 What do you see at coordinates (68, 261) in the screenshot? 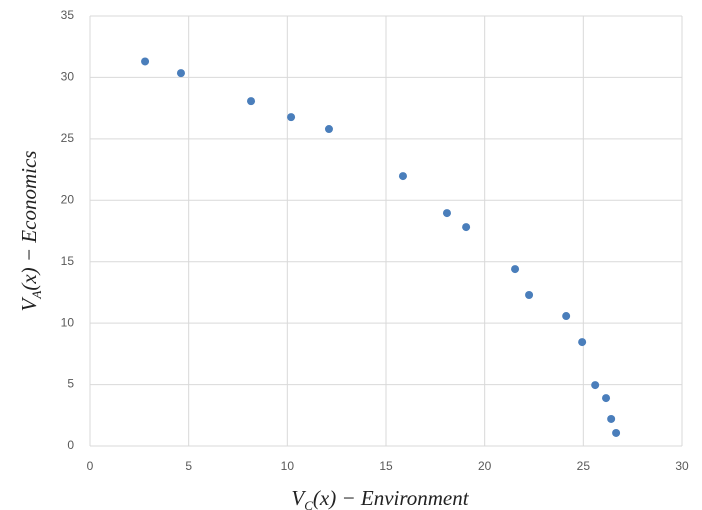
I see `y-tick-label: 15` at bounding box center [68, 261].